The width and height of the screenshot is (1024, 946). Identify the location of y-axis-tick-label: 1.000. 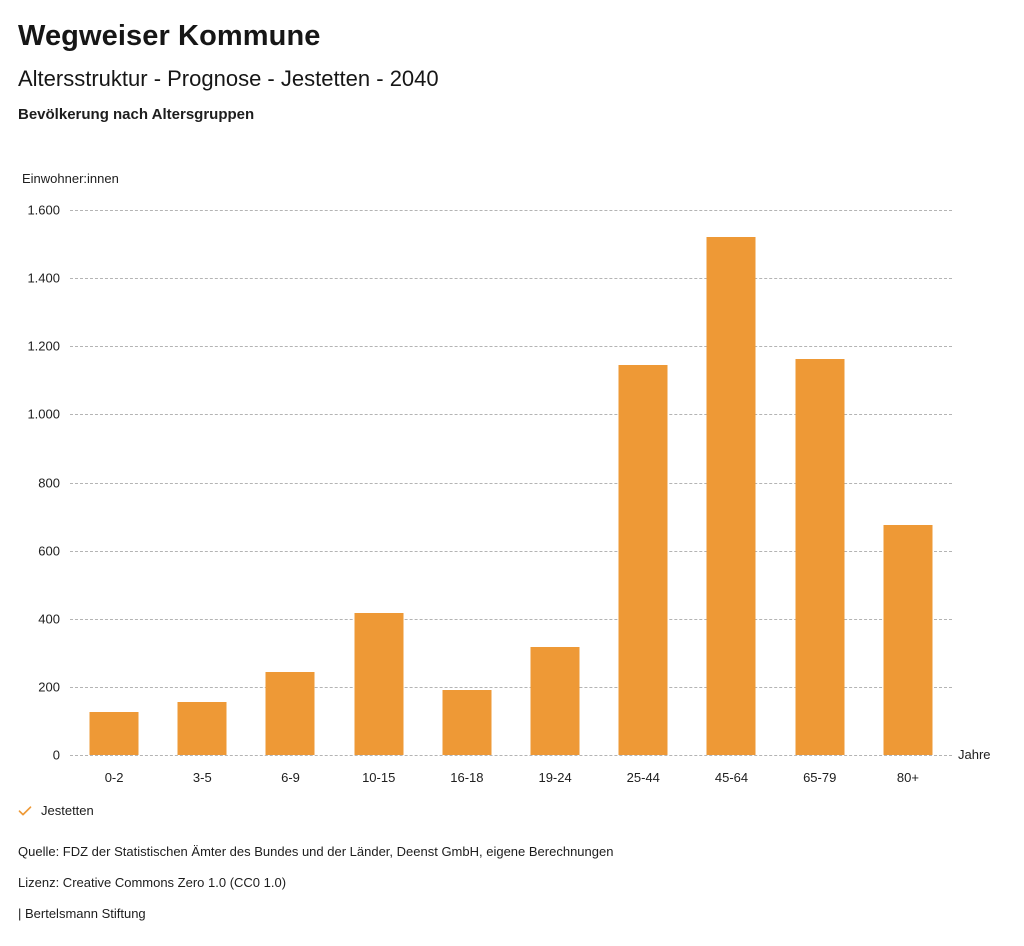
(43, 414).